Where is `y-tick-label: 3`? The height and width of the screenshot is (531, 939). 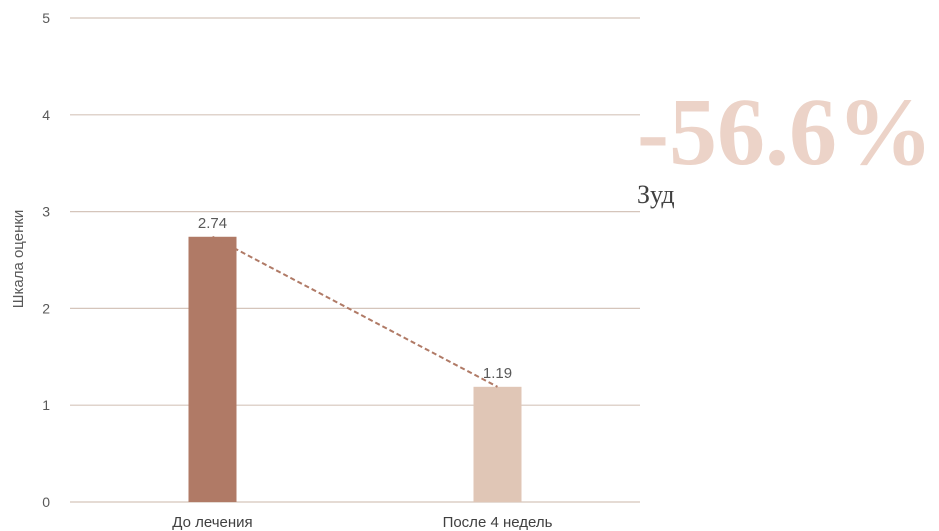
y-tick-label: 3 is located at coordinates (46, 212).